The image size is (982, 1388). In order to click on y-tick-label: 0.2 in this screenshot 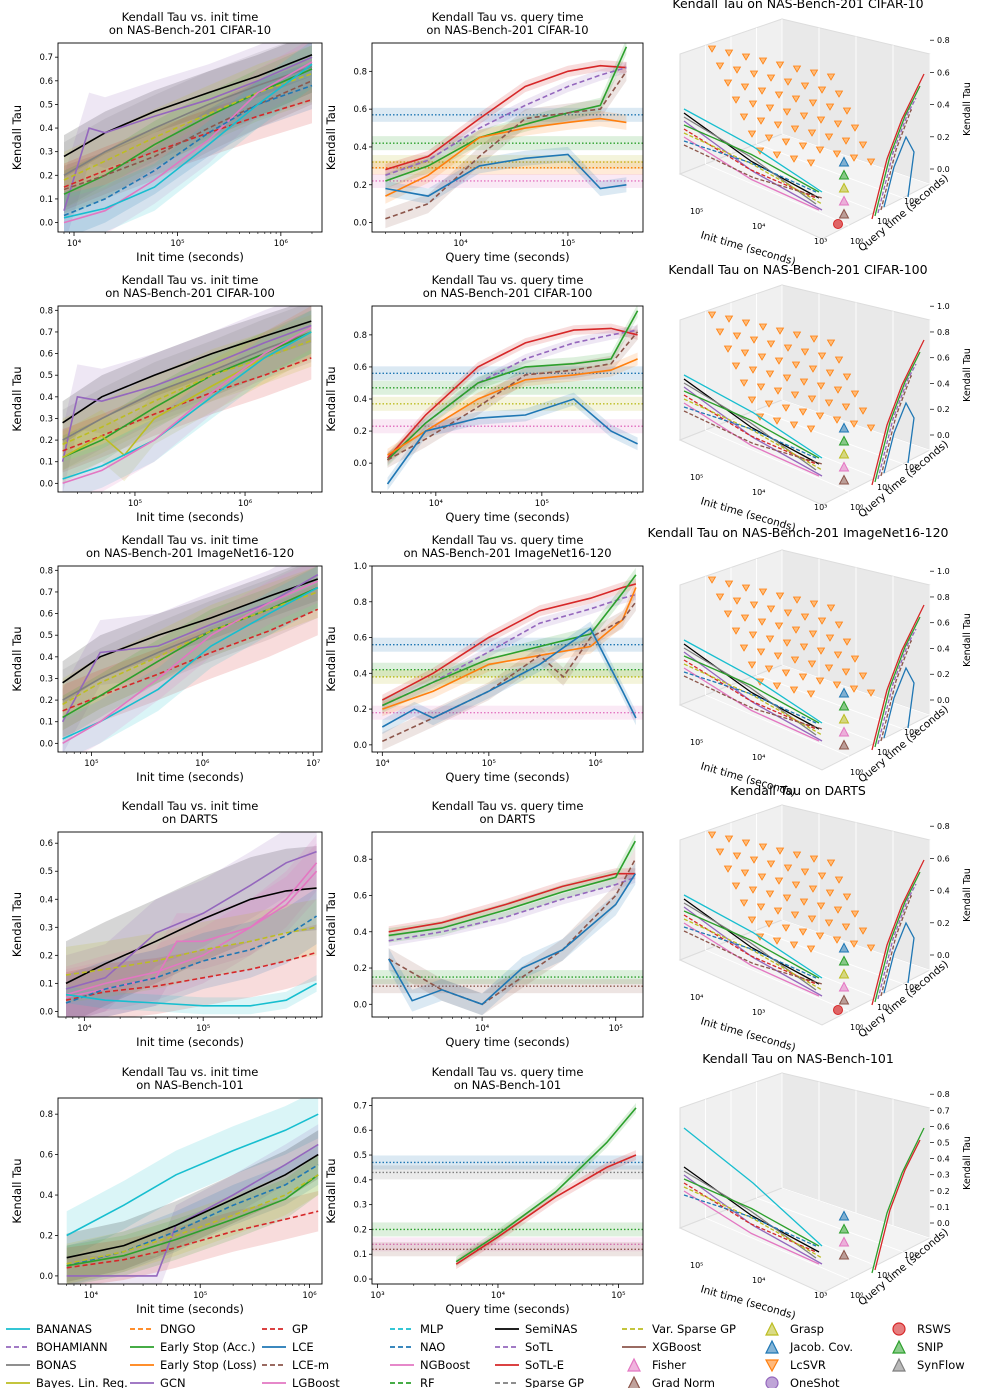, I will do `click(46, 1236)`.